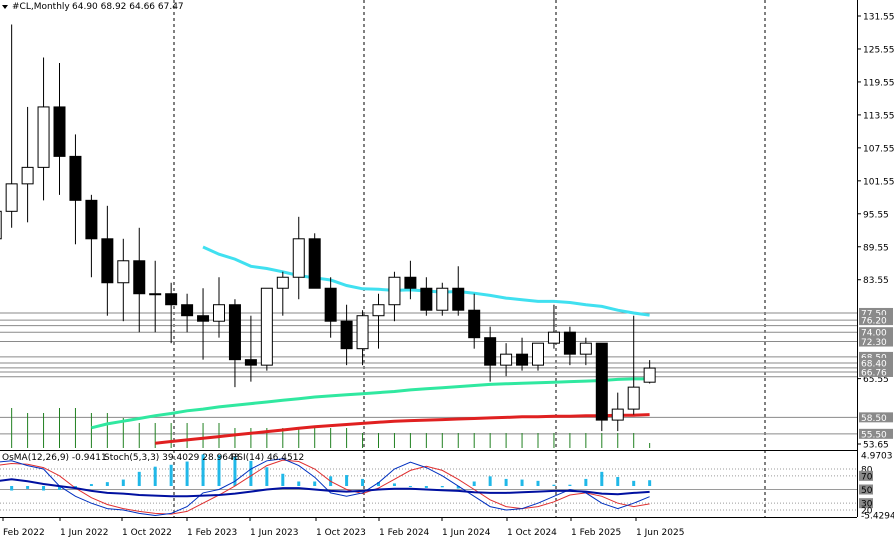 The image size is (894, 540). What do you see at coordinates (874, 364) in the screenshot?
I see `level-label: 68.40` at bounding box center [874, 364].